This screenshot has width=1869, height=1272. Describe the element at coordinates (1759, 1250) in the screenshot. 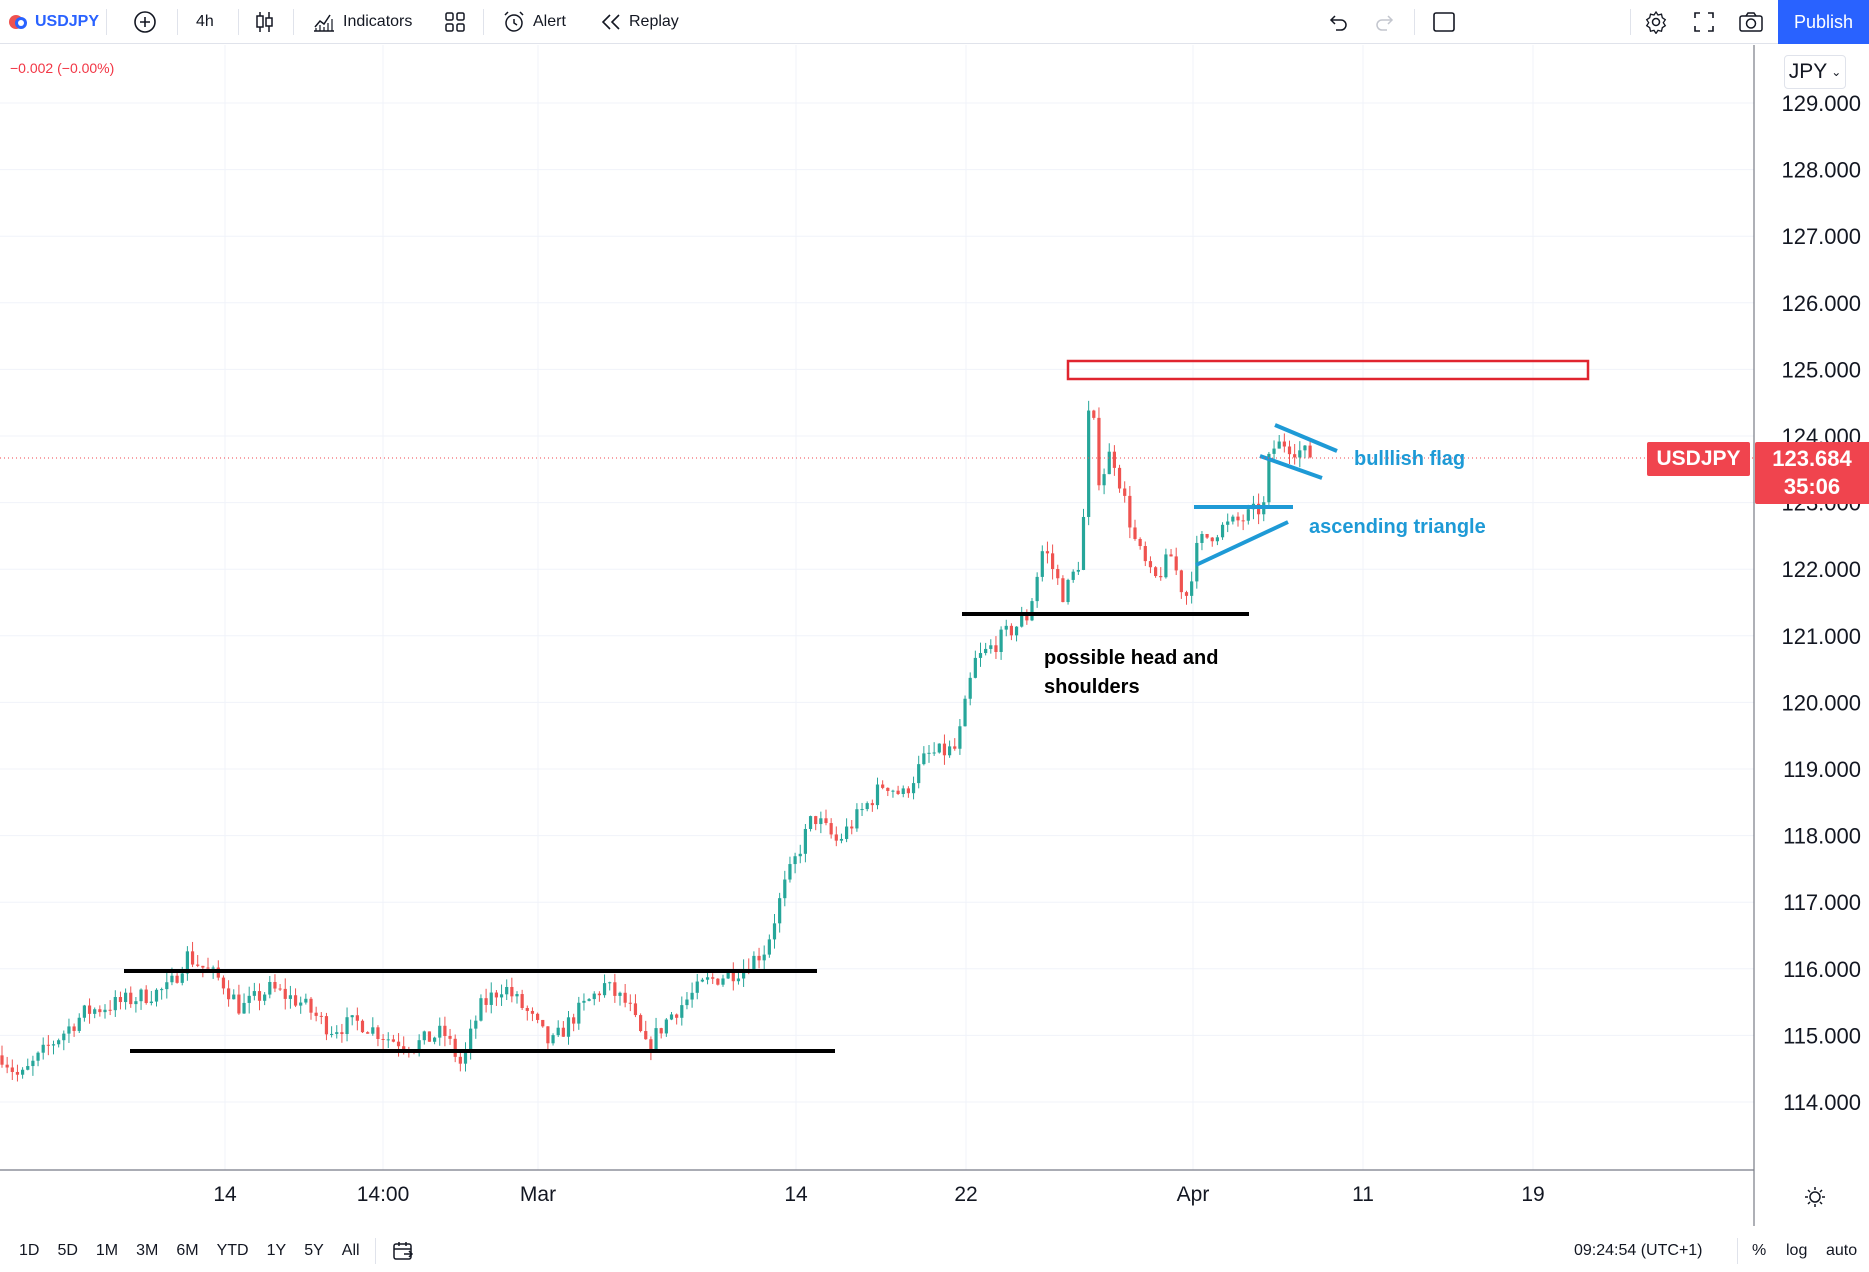

I see `percent-scale-toggle: %` at that location.